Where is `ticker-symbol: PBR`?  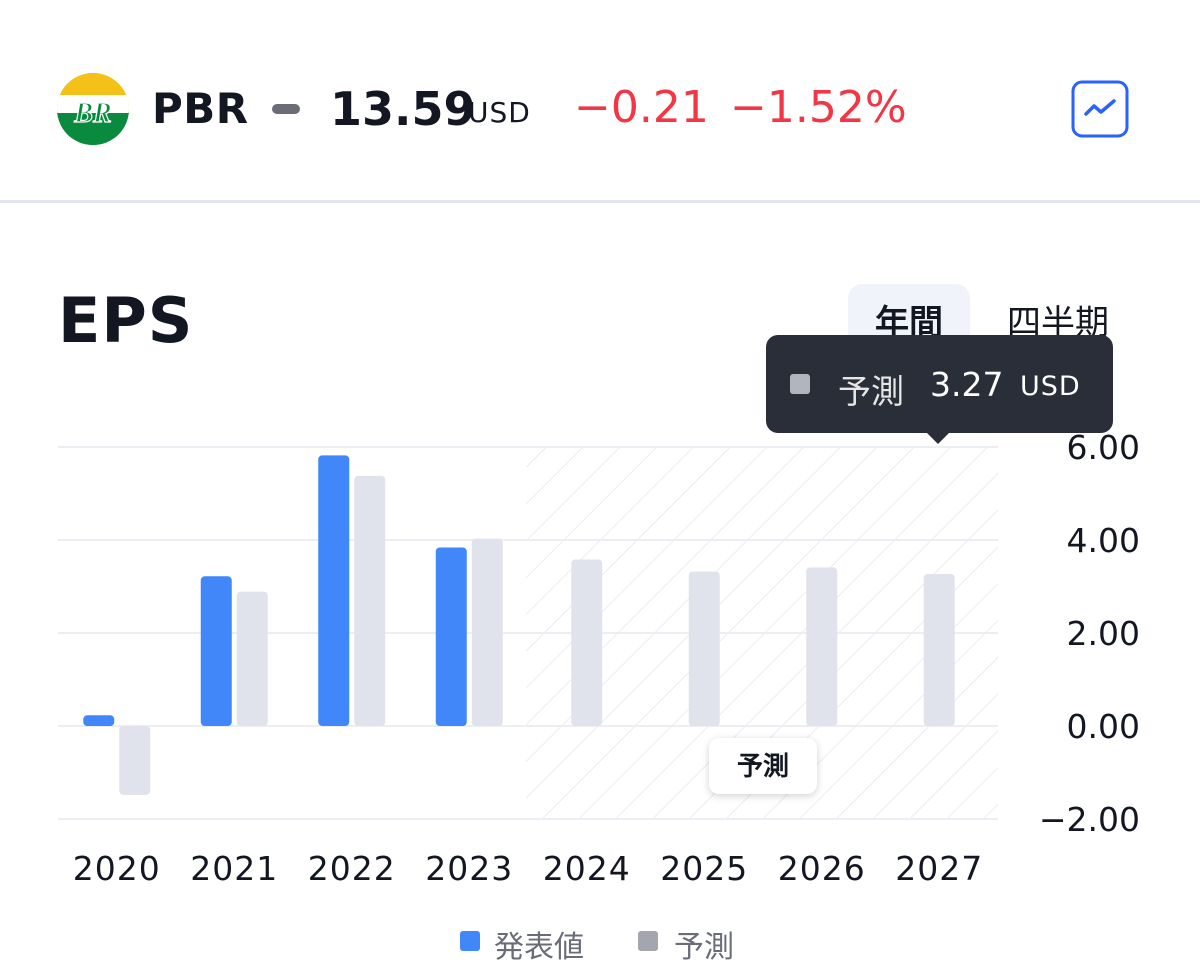
ticker-symbol: PBR is located at coordinates (200, 108).